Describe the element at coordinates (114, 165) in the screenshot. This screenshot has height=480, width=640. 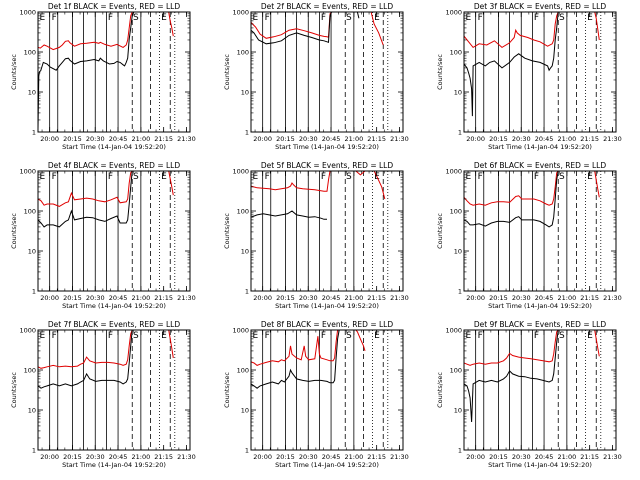
I see `panel-title: Det 4f BLACK = Events, RED = LLD` at that location.